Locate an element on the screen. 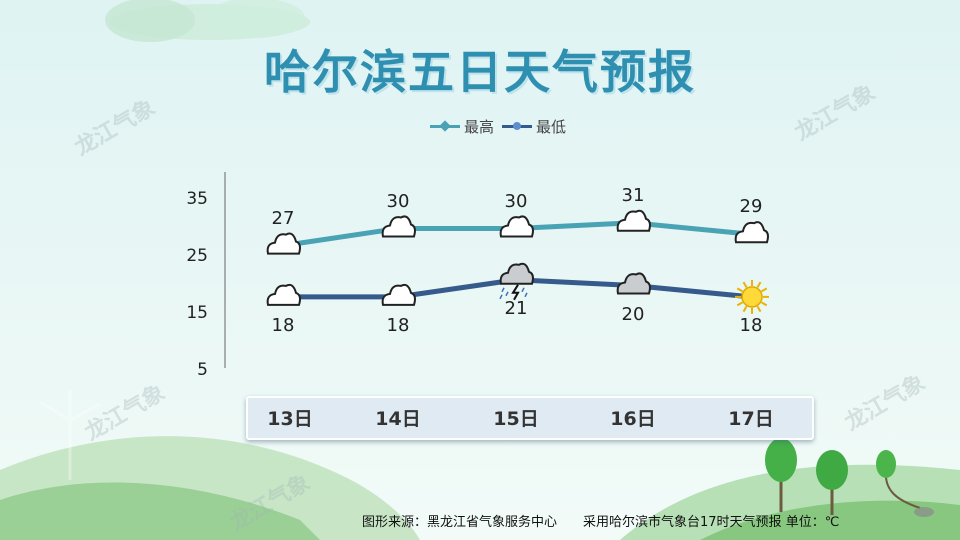 The width and height of the screenshot is (960, 540). chart-legend: 最高 最低 is located at coordinates (498, 126).